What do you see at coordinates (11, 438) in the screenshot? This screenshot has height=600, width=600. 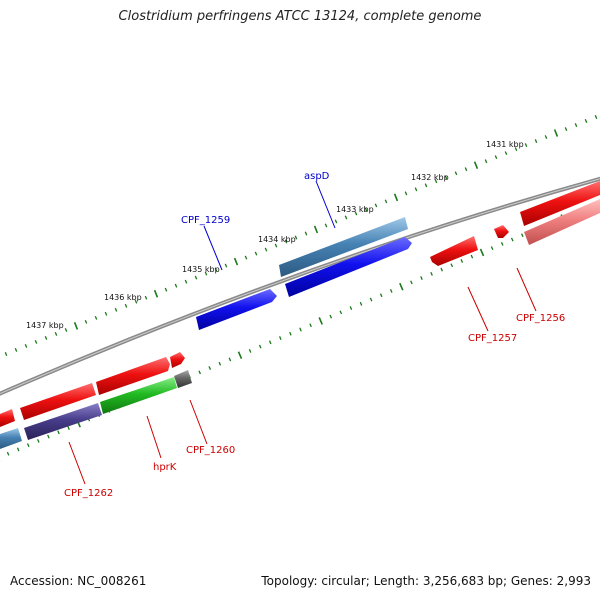 I see `gene-steelblue-edge` at bounding box center [11, 438].